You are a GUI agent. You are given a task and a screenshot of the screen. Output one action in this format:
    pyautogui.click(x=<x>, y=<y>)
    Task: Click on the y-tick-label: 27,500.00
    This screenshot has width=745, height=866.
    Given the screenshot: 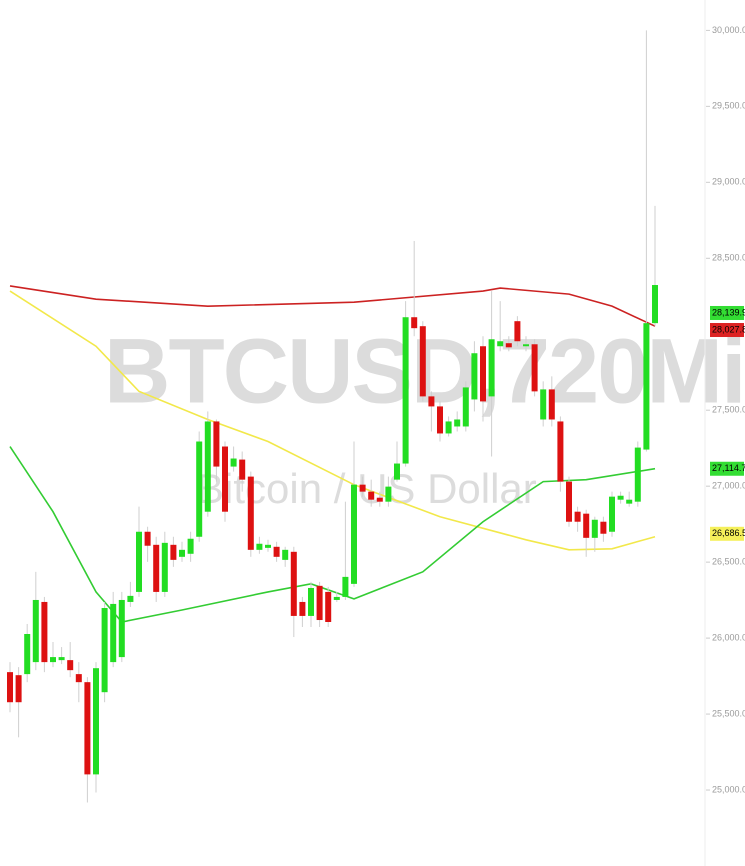 What is the action you would take?
    pyautogui.click(x=728, y=410)
    